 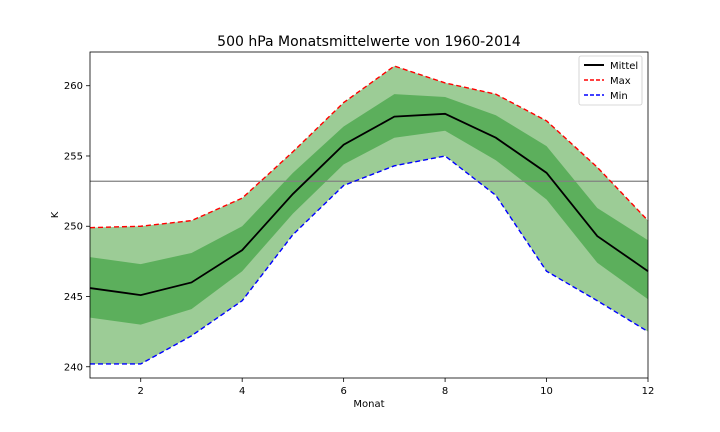 I want to click on legend-box, so click(x=610, y=80).